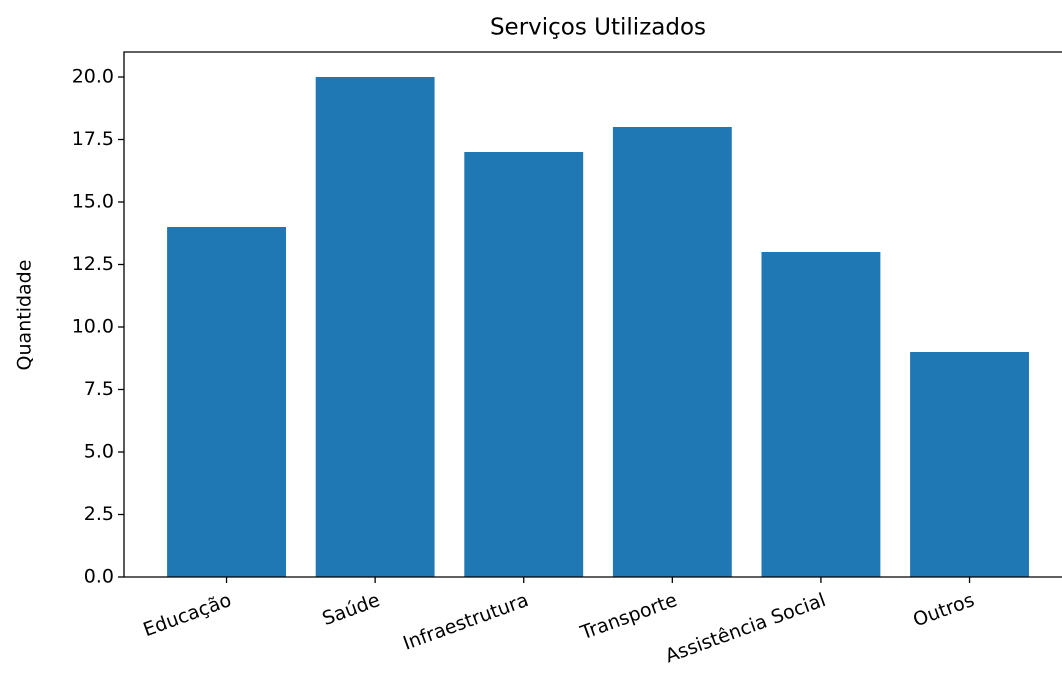  Describe the element at coordinates (187, 615) in the screenshot. I see `x-tick-label: Educação` at that location.